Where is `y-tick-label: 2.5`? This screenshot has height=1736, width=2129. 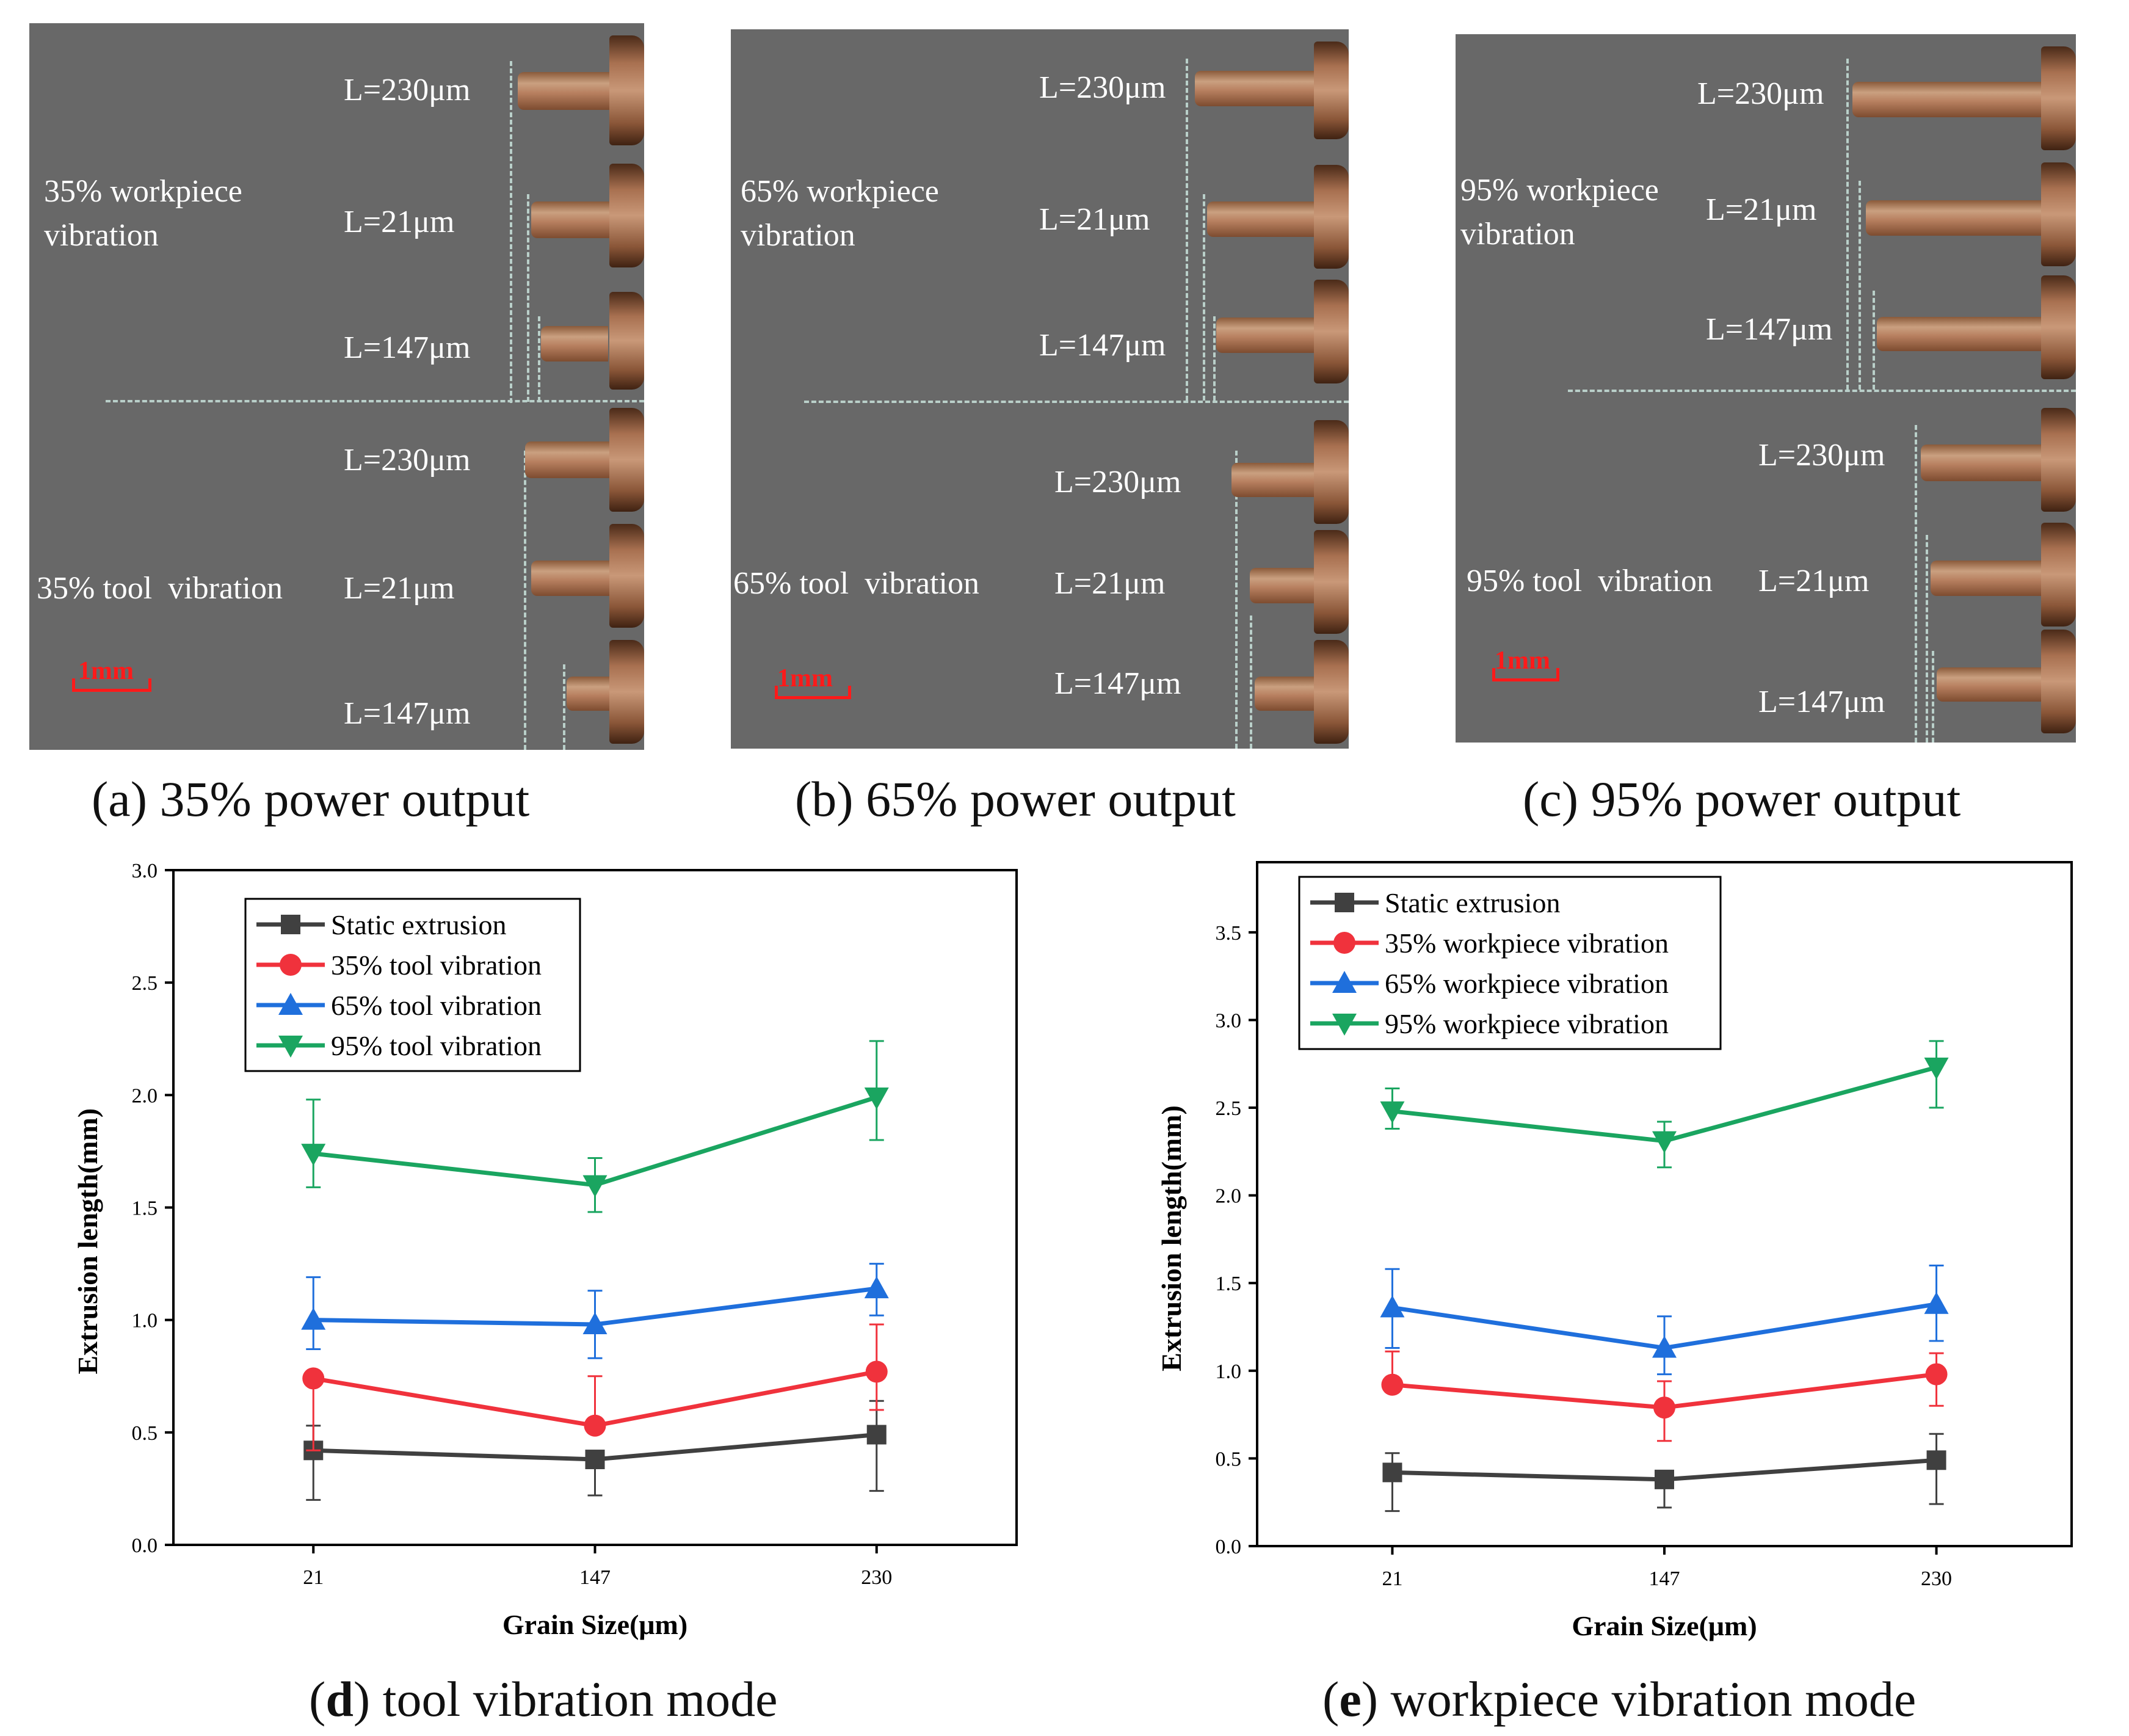
y-tick-label: 2.5 is located at coordinates (1229, 1108).